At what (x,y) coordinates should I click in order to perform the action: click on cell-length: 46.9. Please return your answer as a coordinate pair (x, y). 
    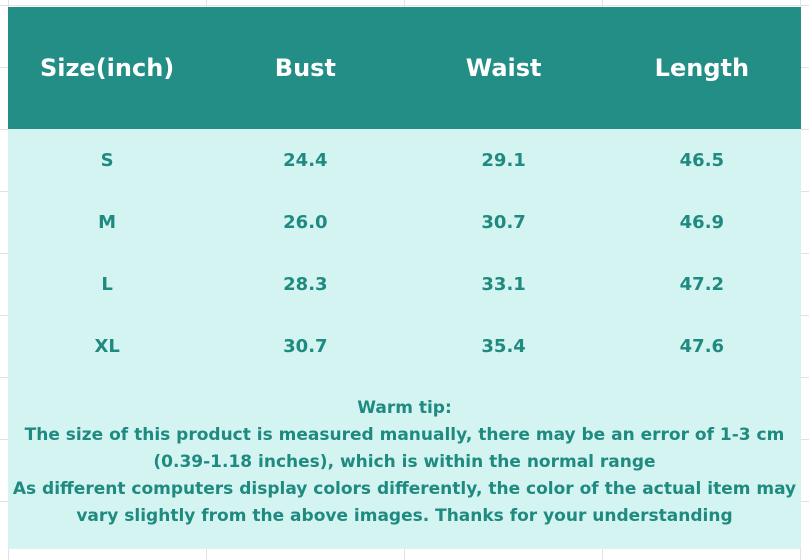
    Looking at the image, I should click on (702, 222).